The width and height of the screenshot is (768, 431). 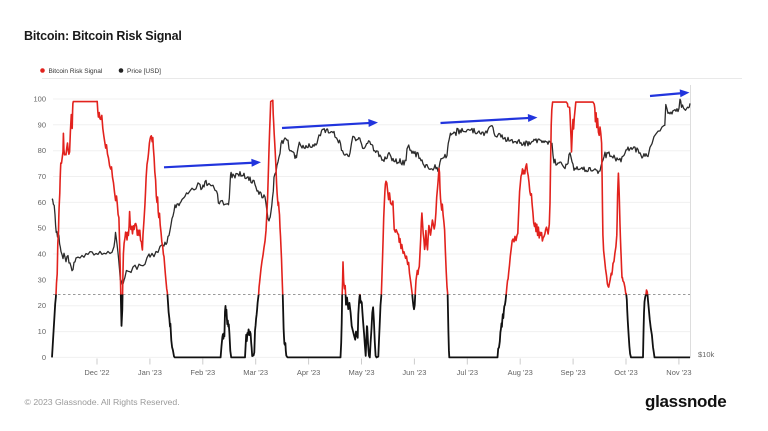 I want to click on svg-text: May '23, so click(x=361, y=372).